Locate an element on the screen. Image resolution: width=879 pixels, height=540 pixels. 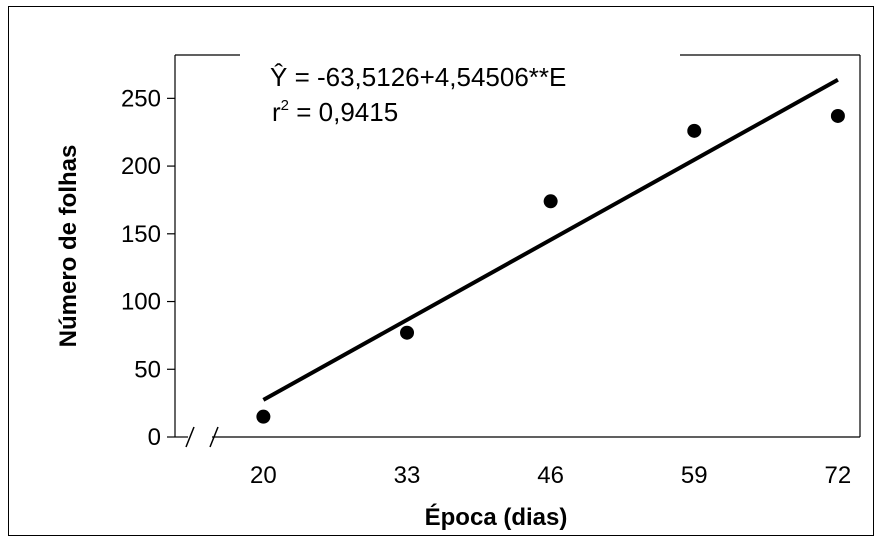
y-tick-label: 0 is located at coordinates (154, 437).